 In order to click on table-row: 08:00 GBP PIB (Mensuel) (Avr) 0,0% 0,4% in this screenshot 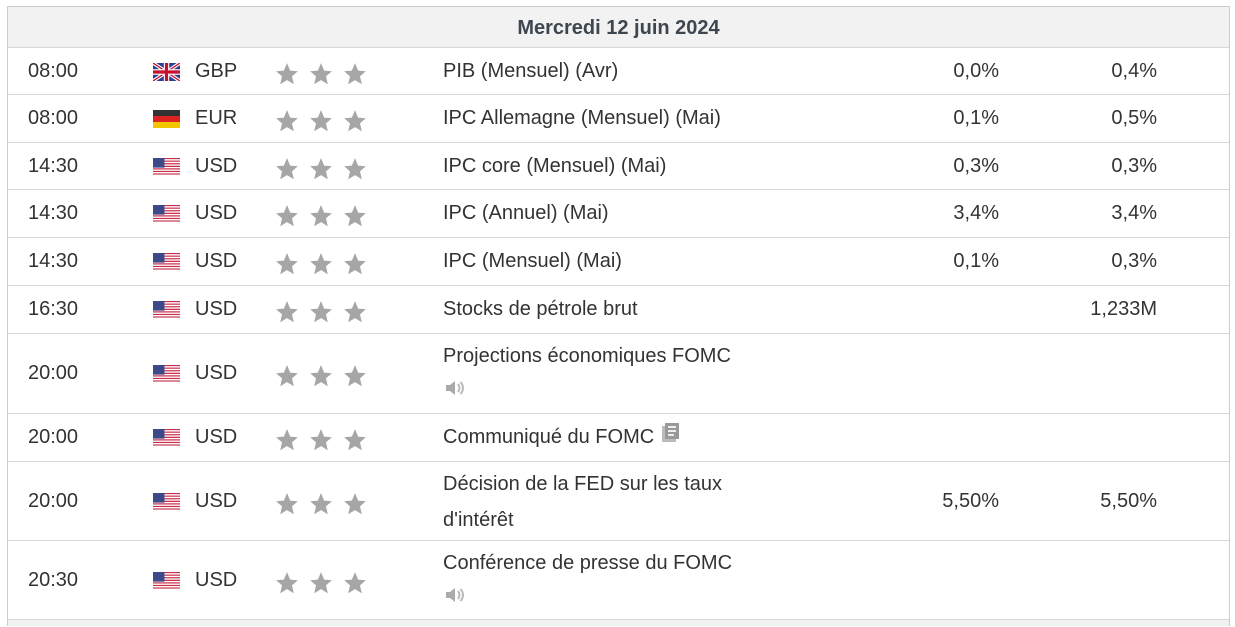, I will do `click(618, 71)`.